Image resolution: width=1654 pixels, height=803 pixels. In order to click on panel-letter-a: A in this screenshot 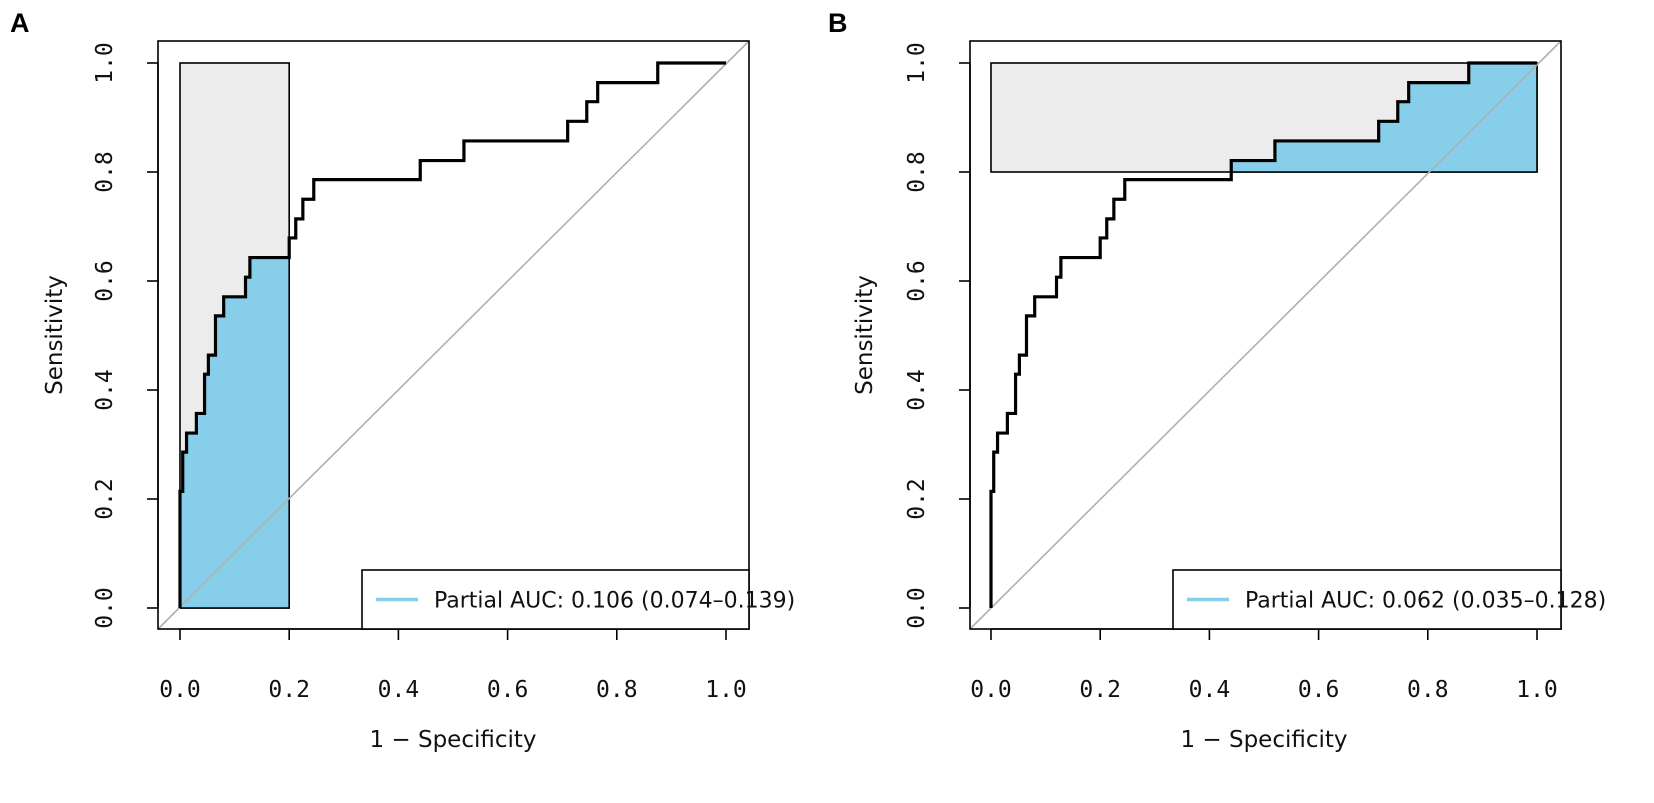, I will do `click(20, 23)`.